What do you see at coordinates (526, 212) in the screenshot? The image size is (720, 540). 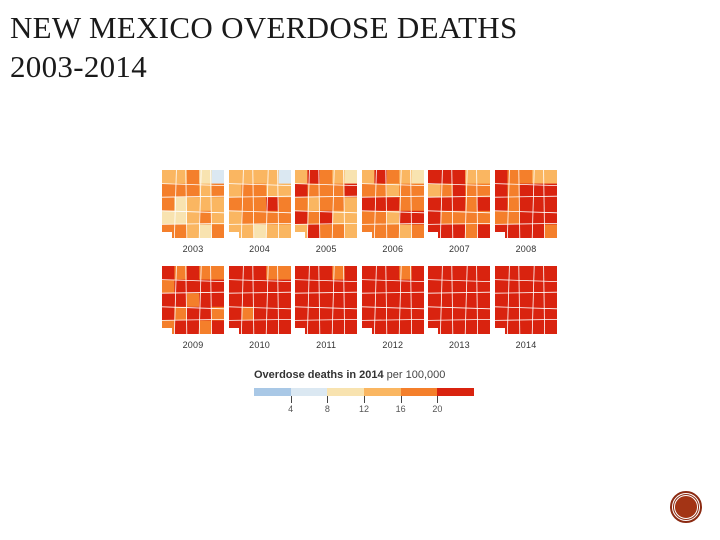 I see `map-2008: 2008` at bounding box center [526, 212].